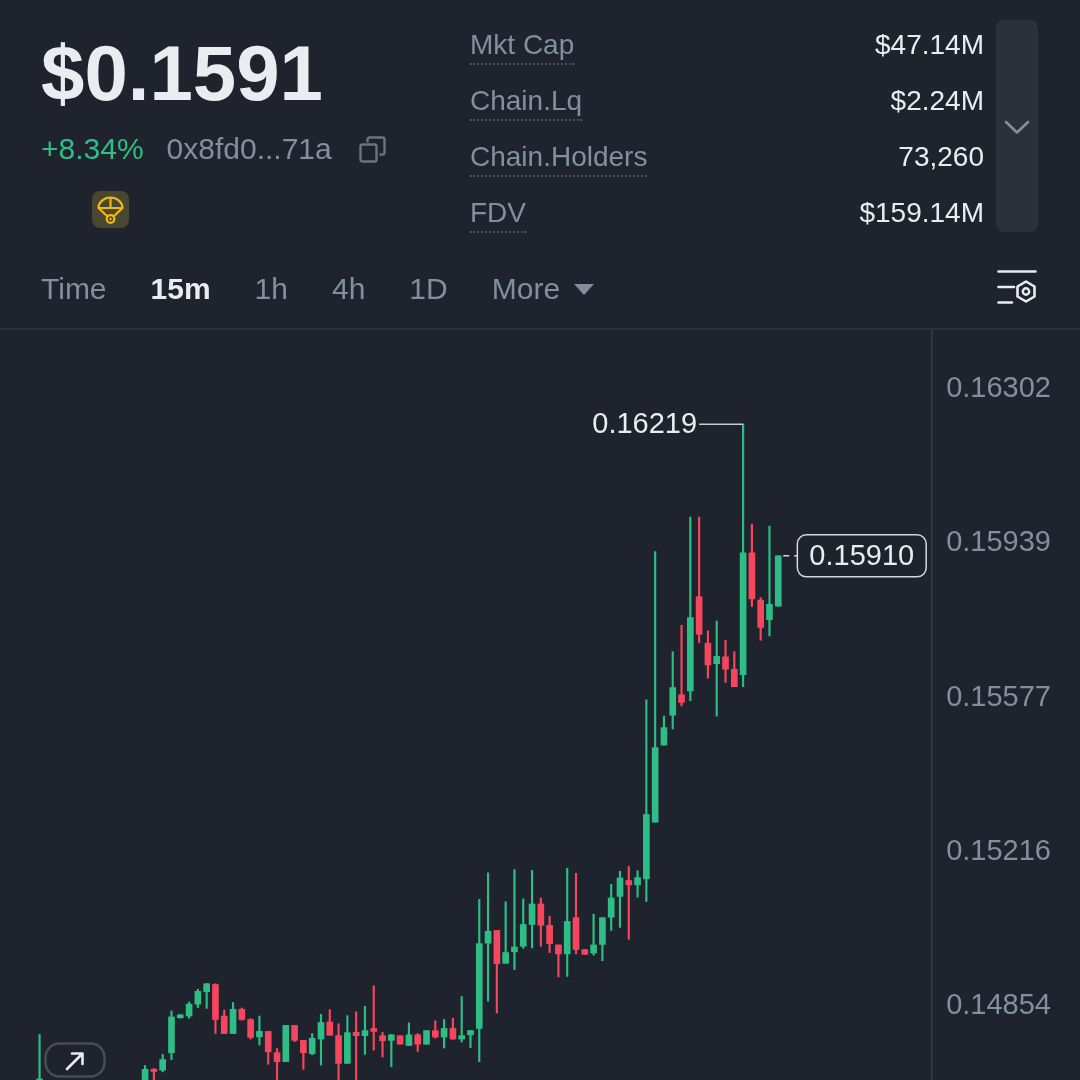  Describe the element at coordinates (929, 44) in the screenshot. I see `text: $47.14M` at that location.